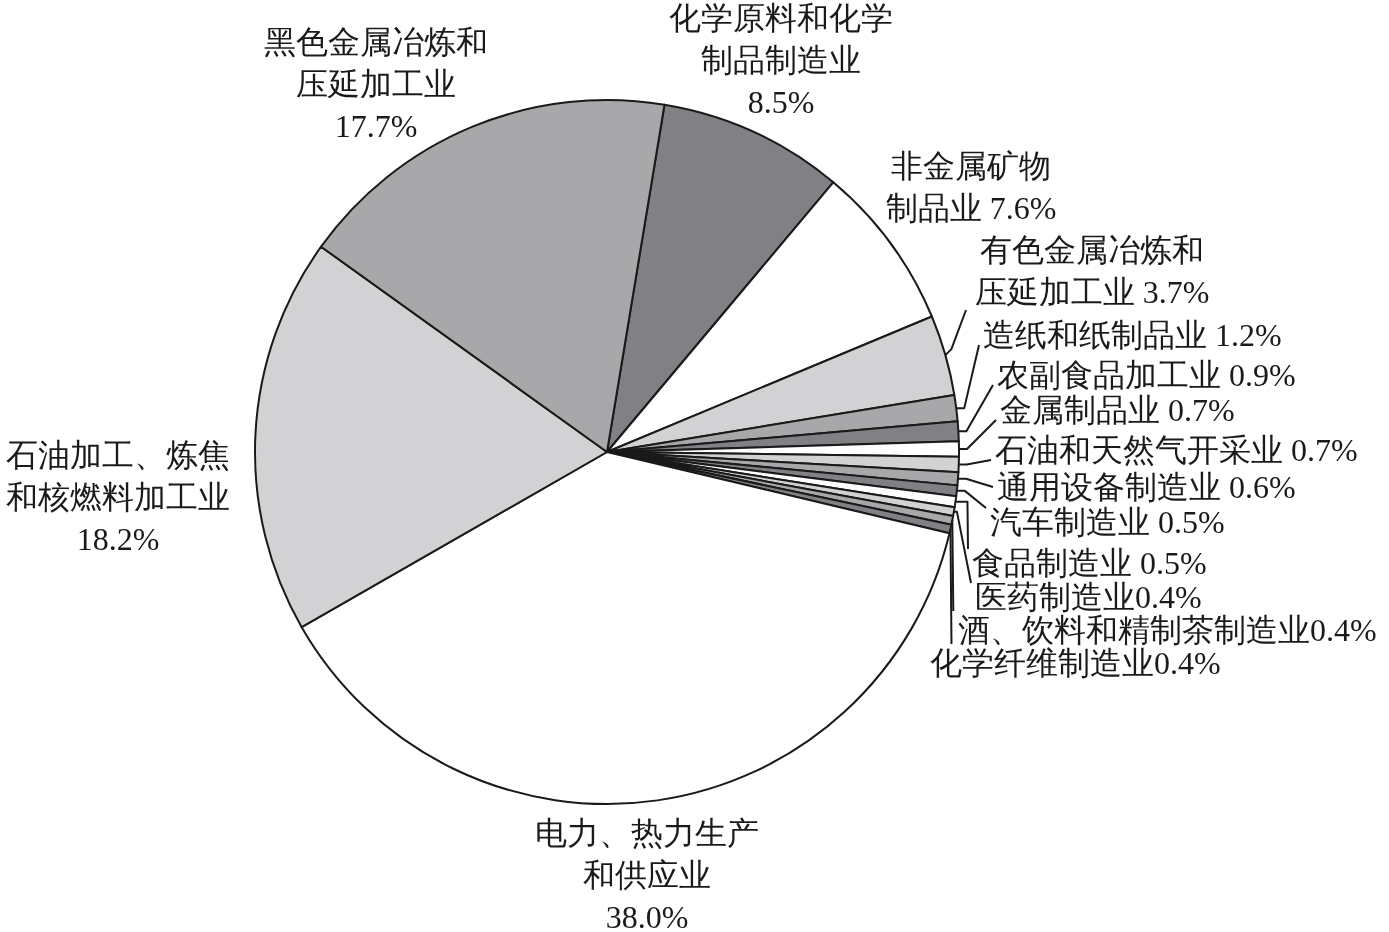  Describe the element at coordinates (376, 126) in the screenshot. I see `data-label: 17.7%` at that location.